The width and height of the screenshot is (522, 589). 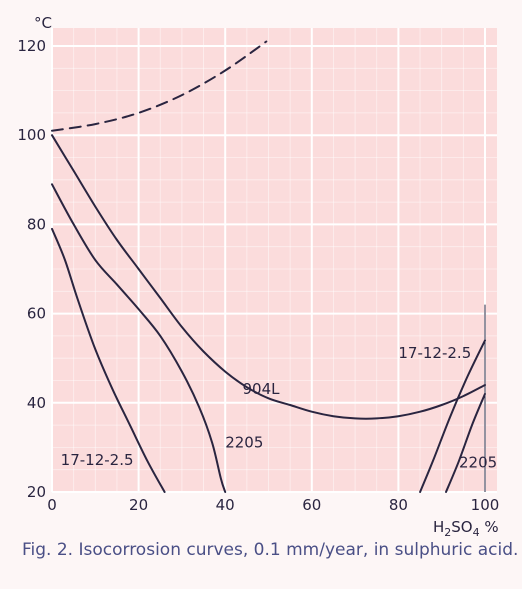 I want to click on x-axis-unit: H2SO4 %, so click(x=466, y=528).